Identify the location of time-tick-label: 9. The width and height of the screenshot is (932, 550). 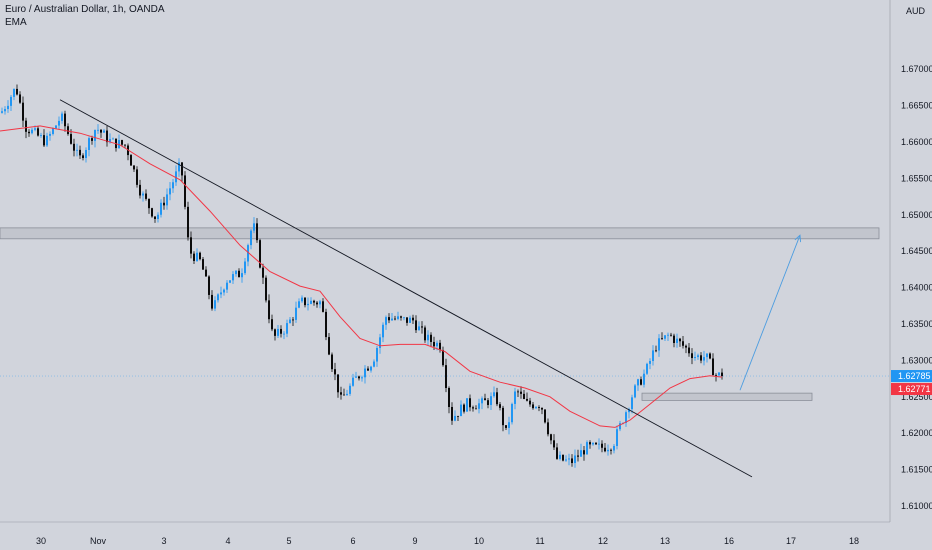
(414, 541).